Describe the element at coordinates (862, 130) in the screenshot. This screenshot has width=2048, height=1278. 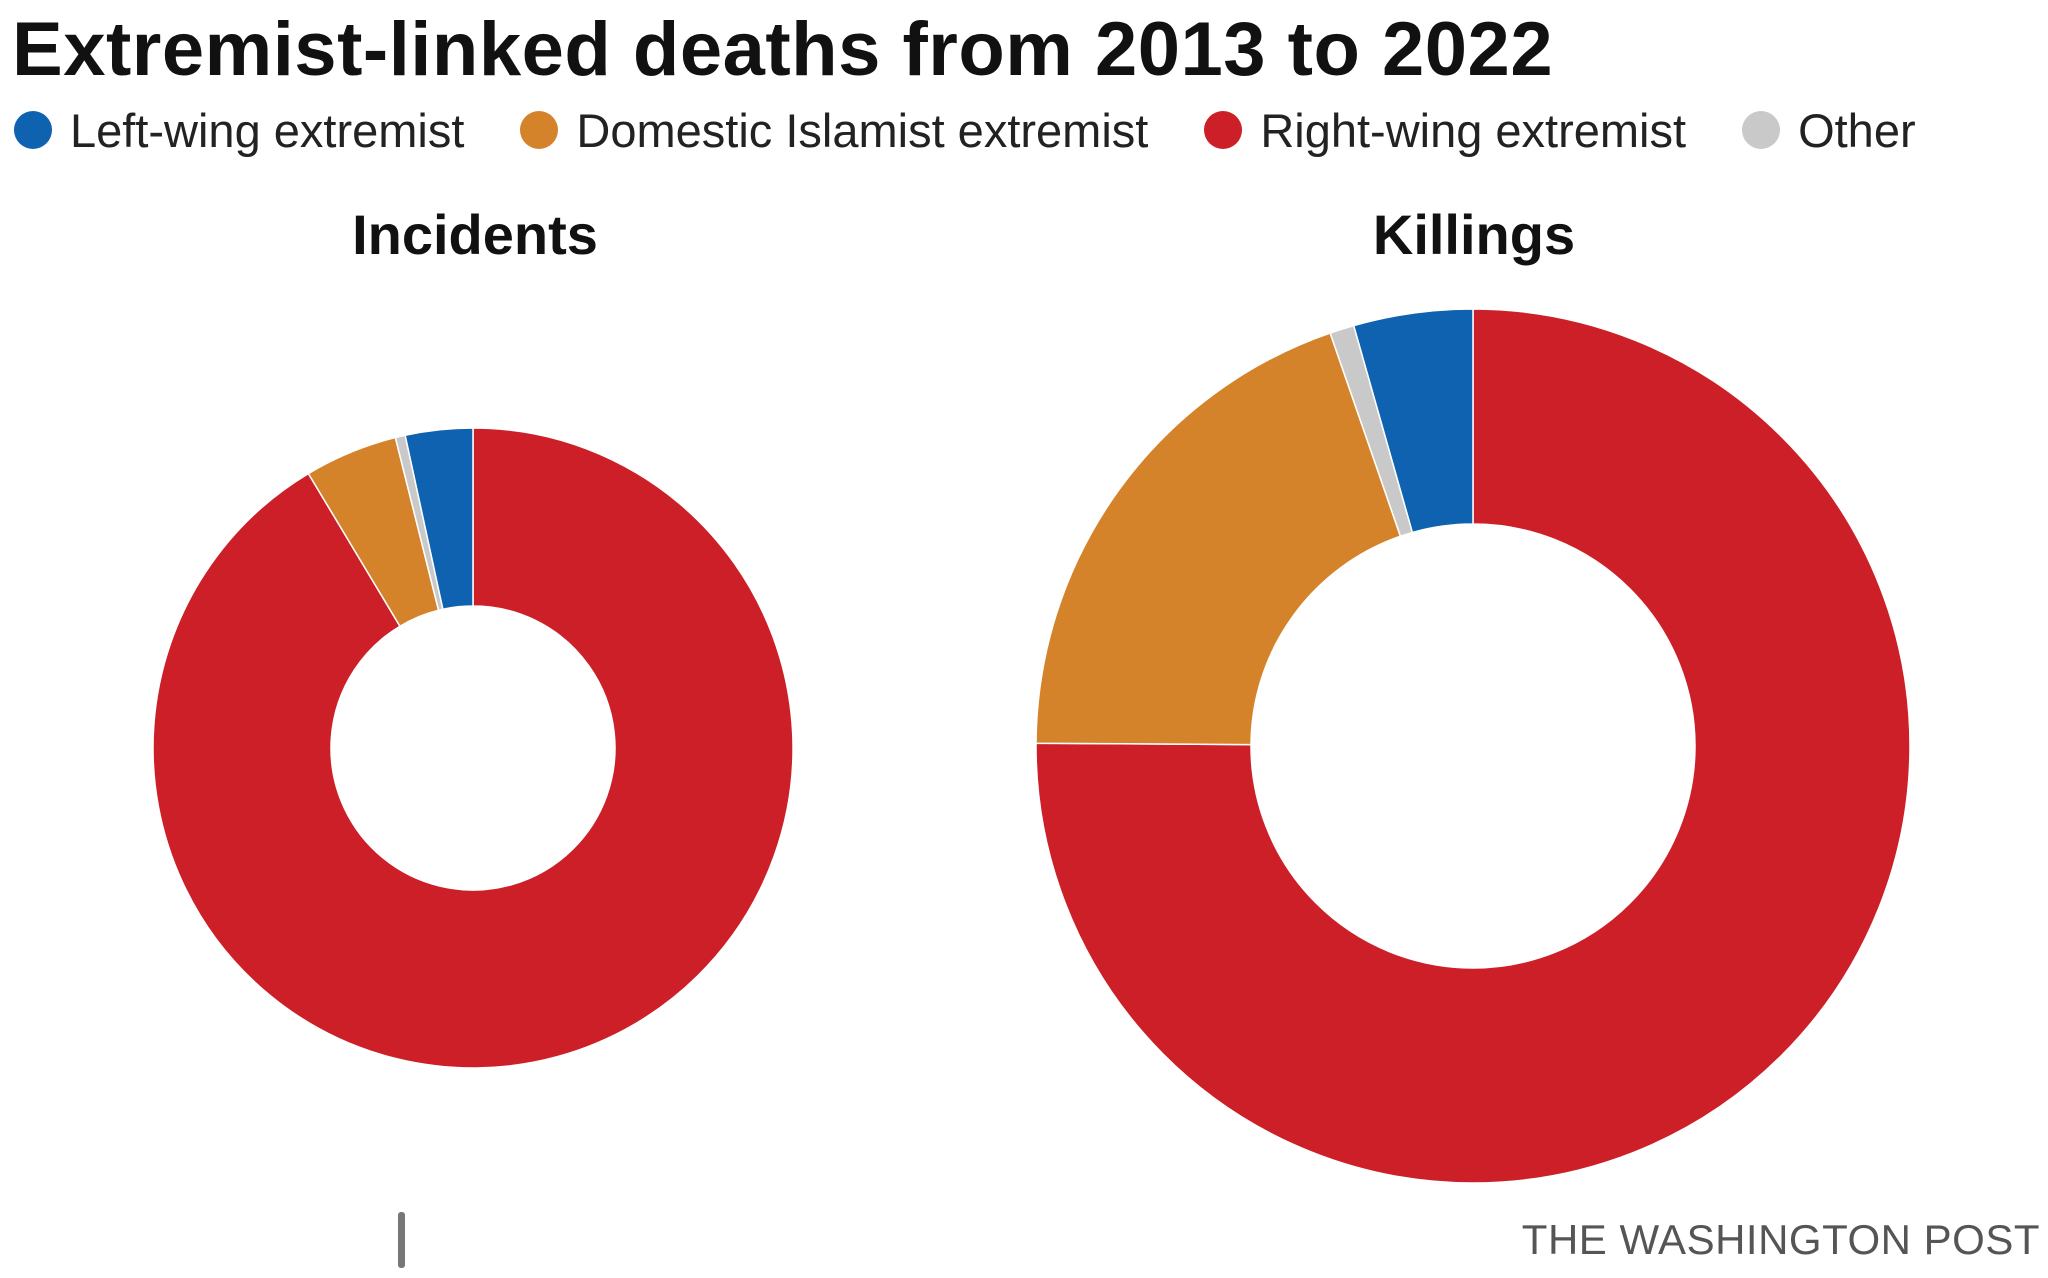
I see `legend-label-domestic-islamist: Domestic Islamist extremist` at that location.